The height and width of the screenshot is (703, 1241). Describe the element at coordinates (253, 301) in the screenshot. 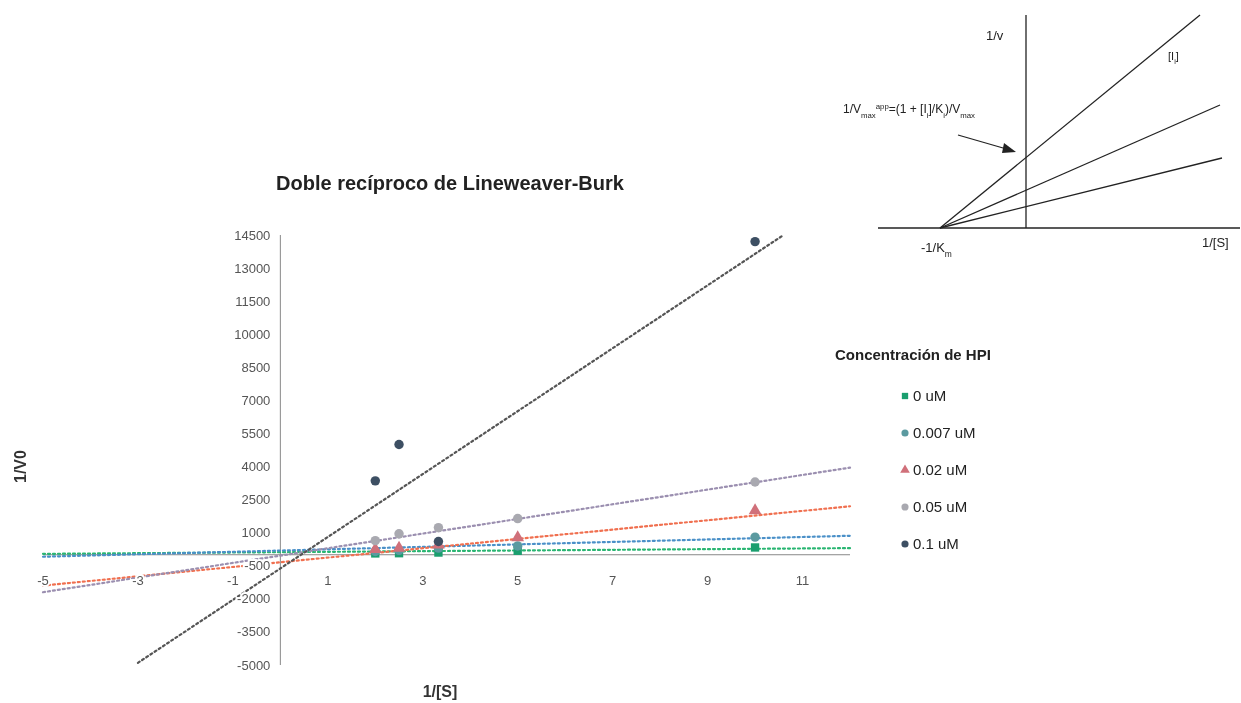

I see `y-tick-label: 11500` at that location.